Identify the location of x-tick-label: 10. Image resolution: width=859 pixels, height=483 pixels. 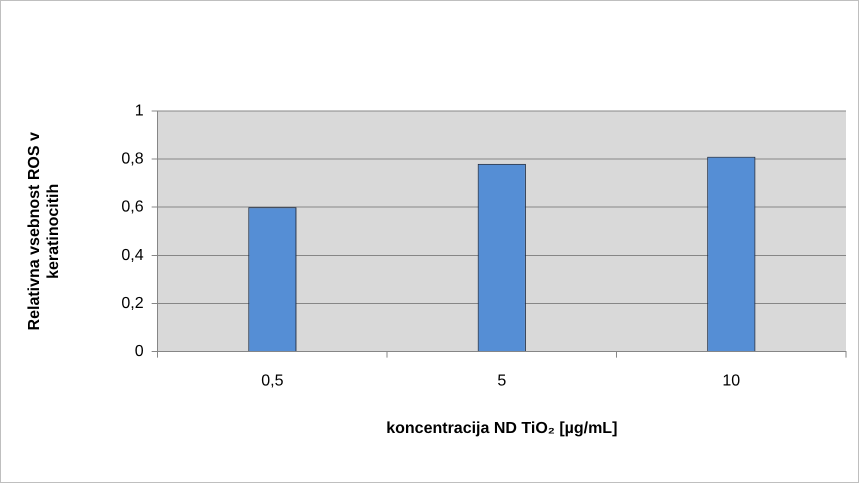
(731, 381).